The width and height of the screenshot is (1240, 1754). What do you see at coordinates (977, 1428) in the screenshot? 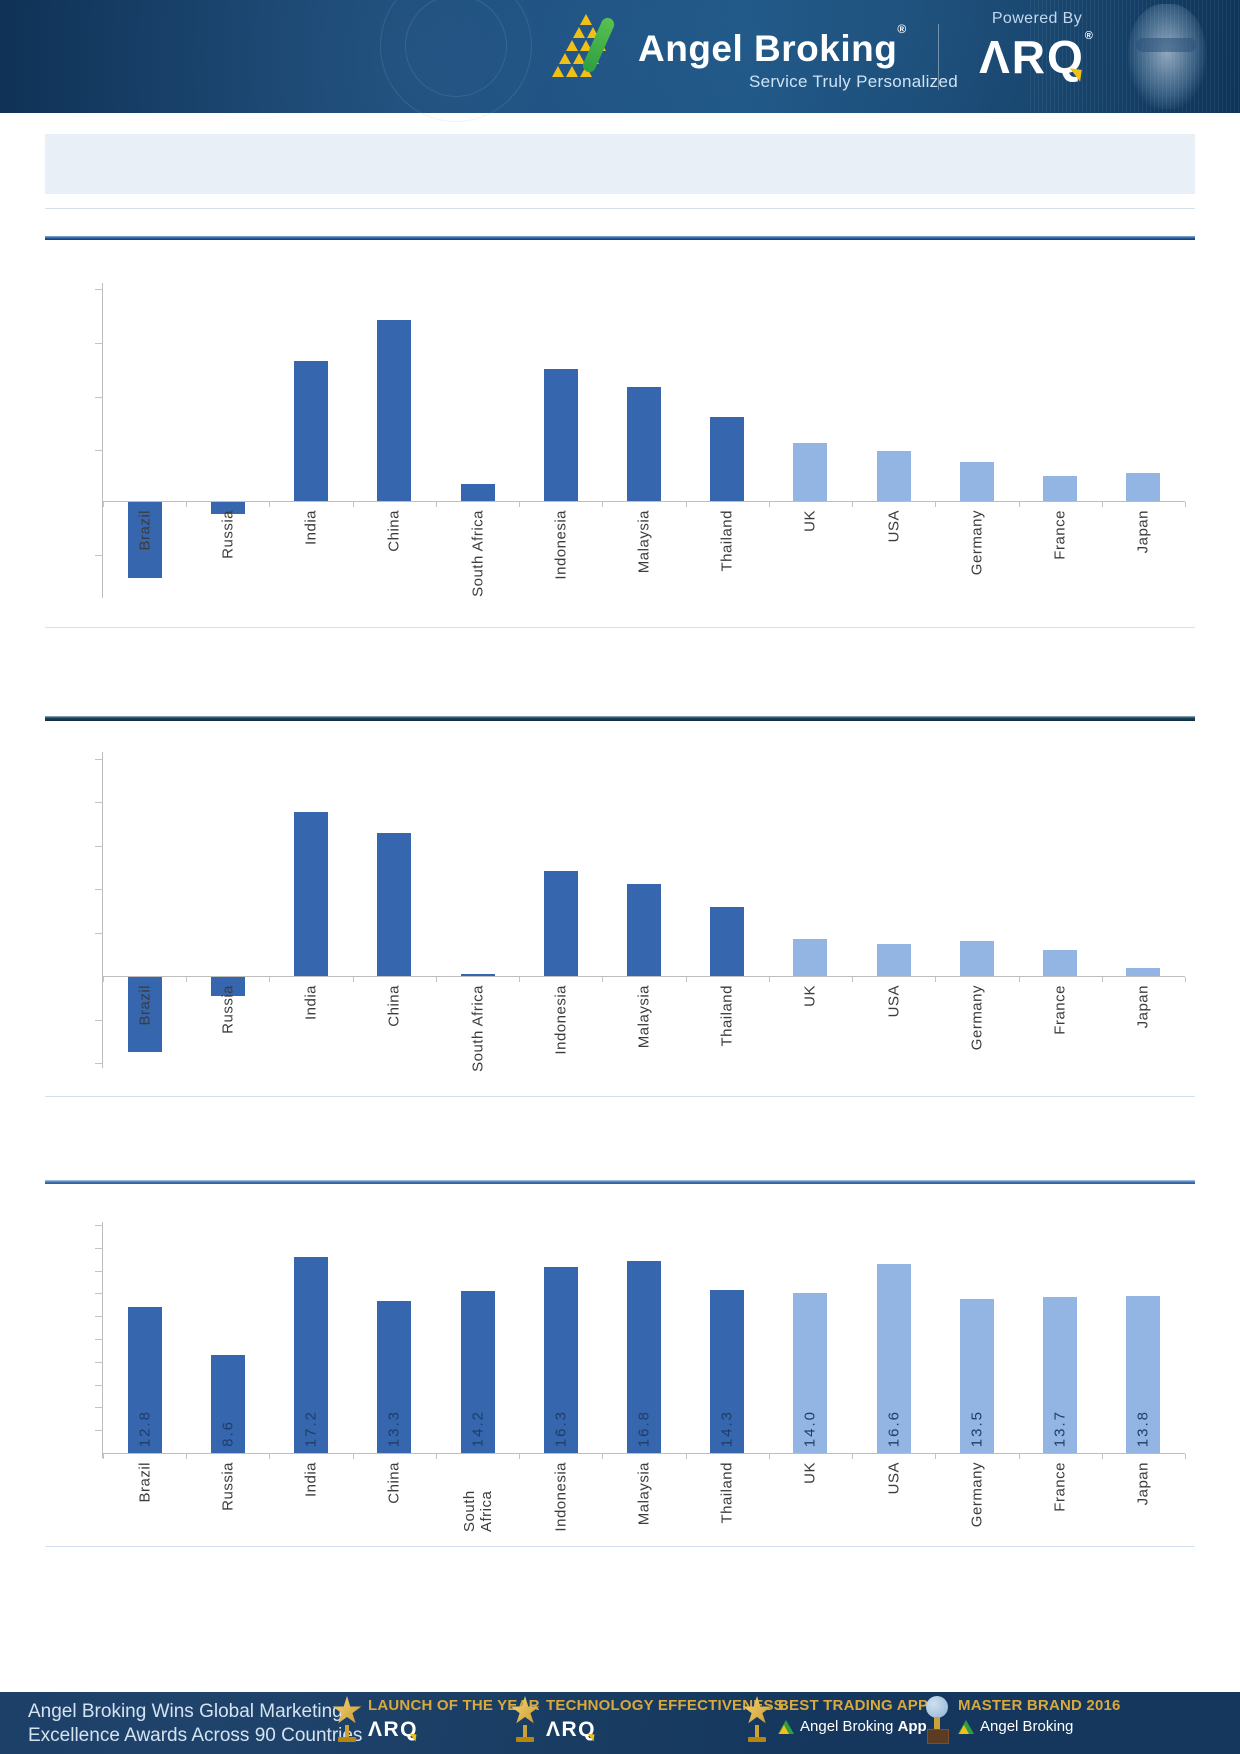
I see `value-label-germany: 13.5` at bounding box center [977, 1428].